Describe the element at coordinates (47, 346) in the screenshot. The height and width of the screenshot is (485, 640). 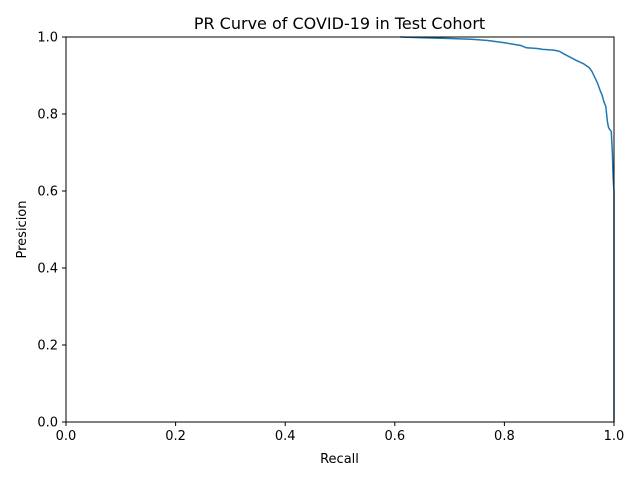
I see `y-tick-label: 0.2` at that location.